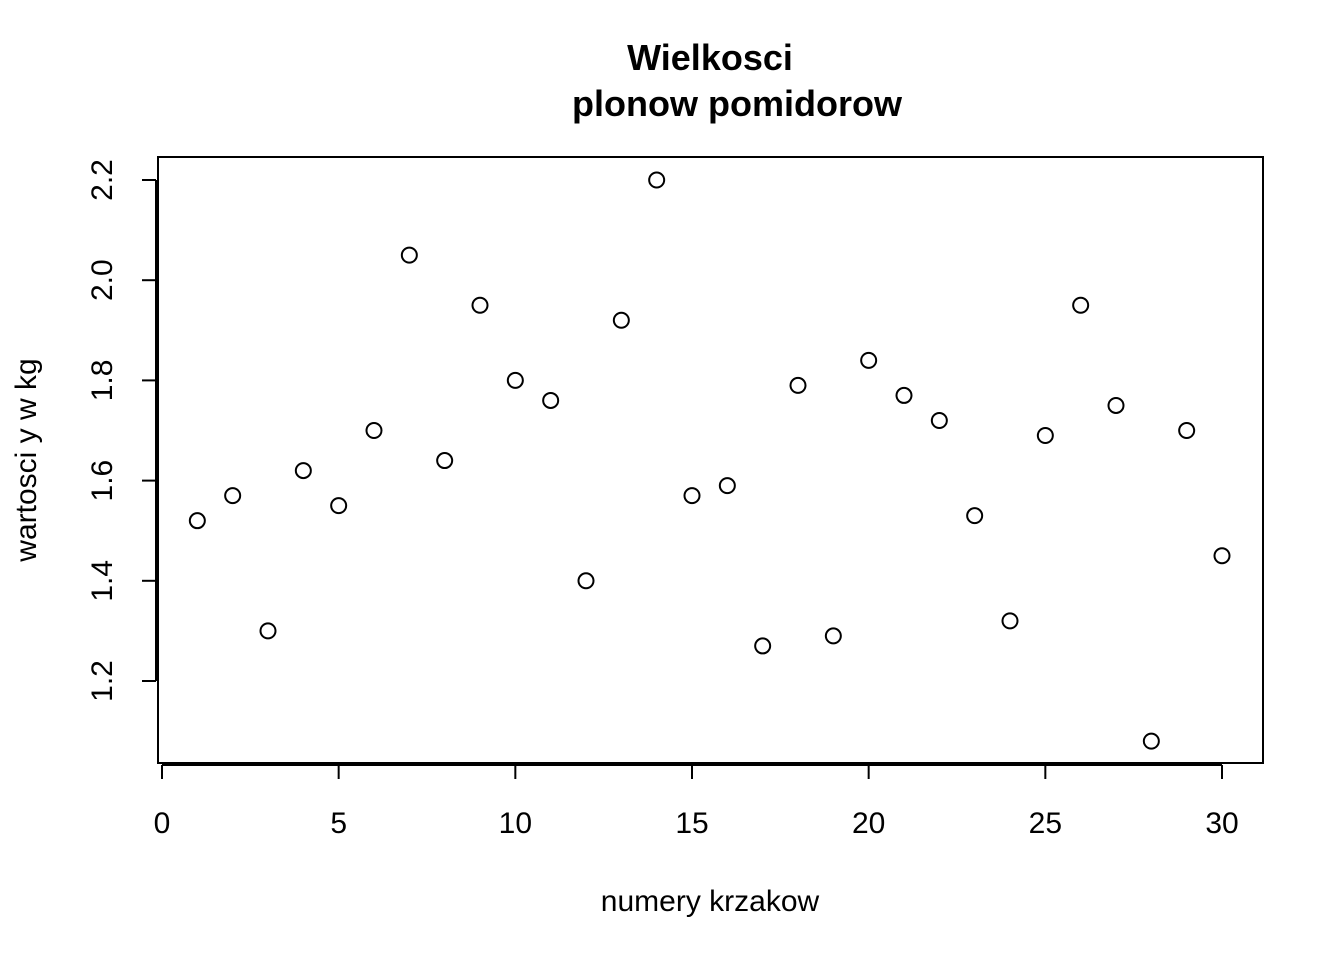 The height and width of the screenshot is (965, 1344). I want to click on x-tick-label: 0, so click(162, 823).